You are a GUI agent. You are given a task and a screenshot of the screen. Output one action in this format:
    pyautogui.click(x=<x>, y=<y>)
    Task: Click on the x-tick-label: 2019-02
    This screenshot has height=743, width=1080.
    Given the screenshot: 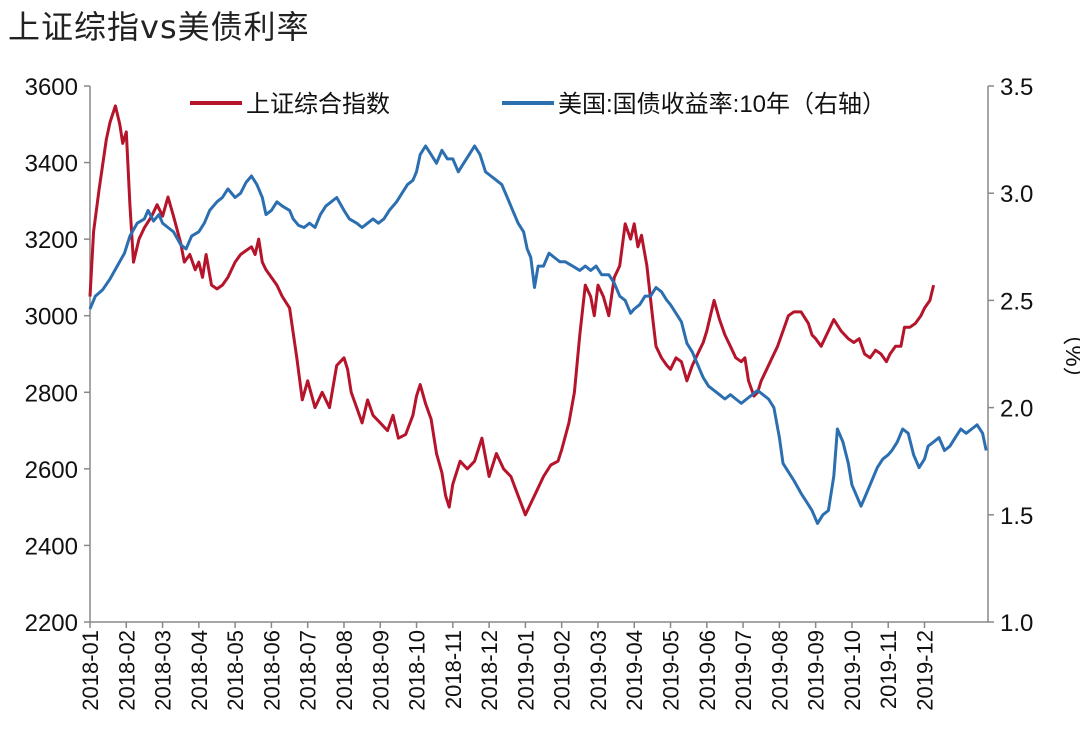 What is the action you would take?
    pyautogui.click(x=562, y=670)
    